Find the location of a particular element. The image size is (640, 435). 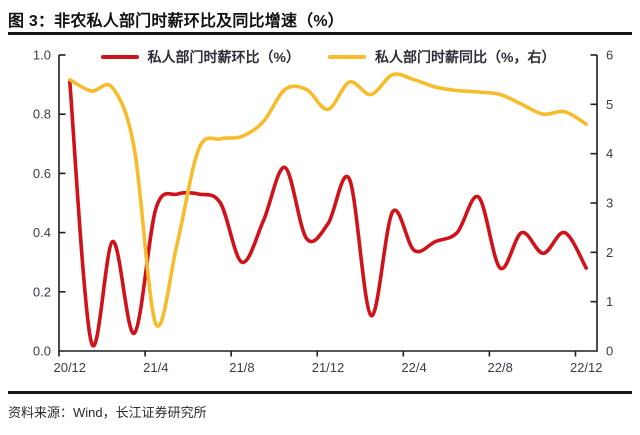

legend-label-yoy: 私人部门时薪同比（%，右） is located at coordinates (465, 57).